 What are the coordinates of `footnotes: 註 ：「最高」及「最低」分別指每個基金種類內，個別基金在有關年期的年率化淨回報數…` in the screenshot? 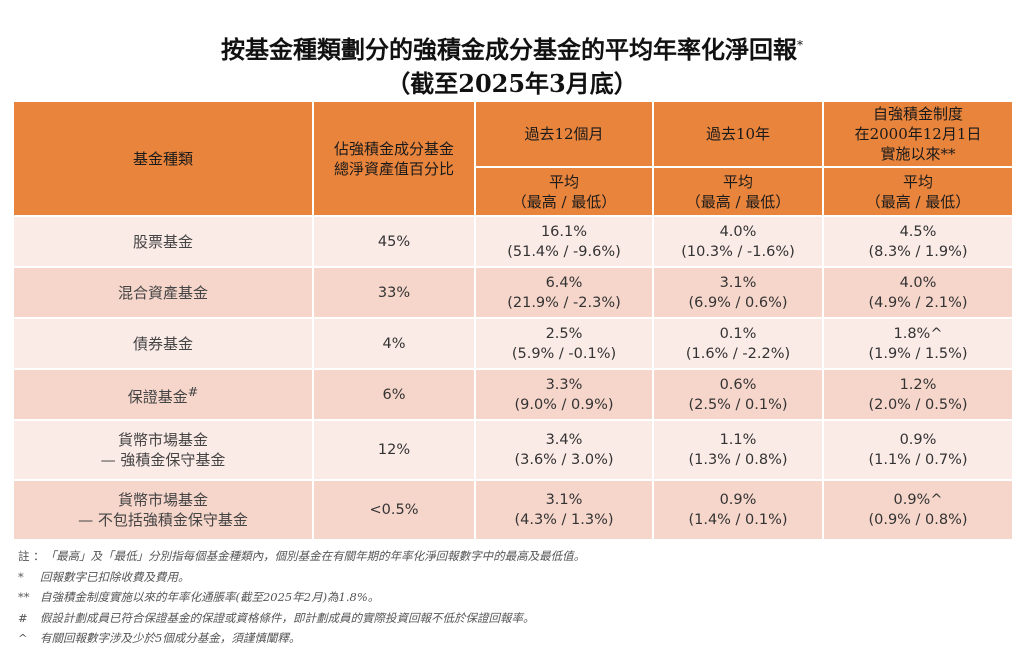 It's located at (301, 597).